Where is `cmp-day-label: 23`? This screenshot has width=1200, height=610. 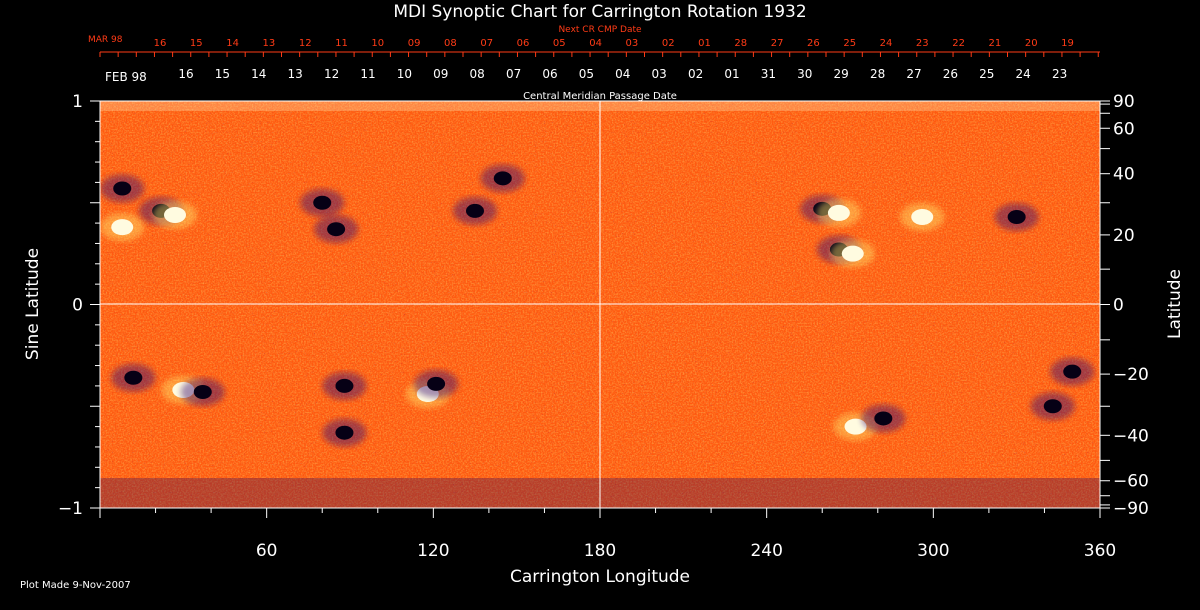 cmp-day-label: 23 is located at coordinates (1059, 74).